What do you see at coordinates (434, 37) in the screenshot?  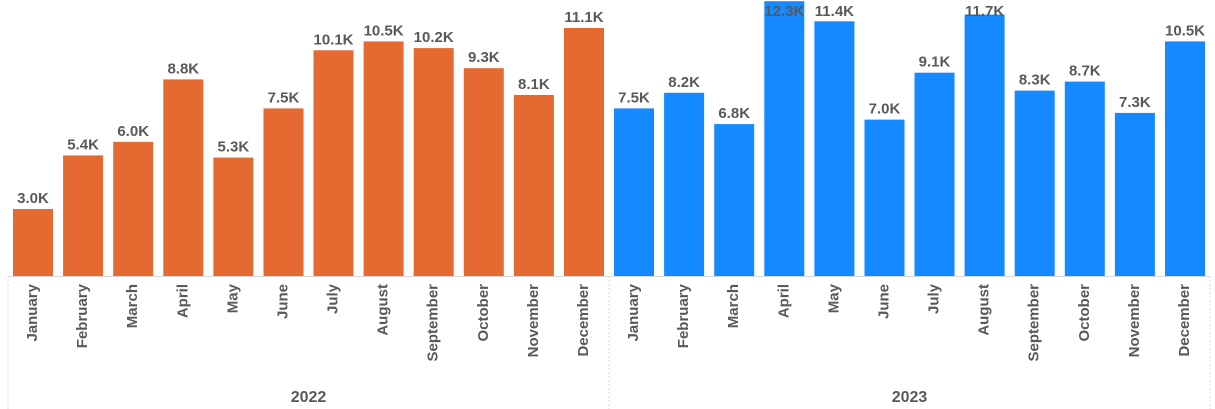 I see `data-label-2022-september: 10.2K` at bounding box center [434, 37].